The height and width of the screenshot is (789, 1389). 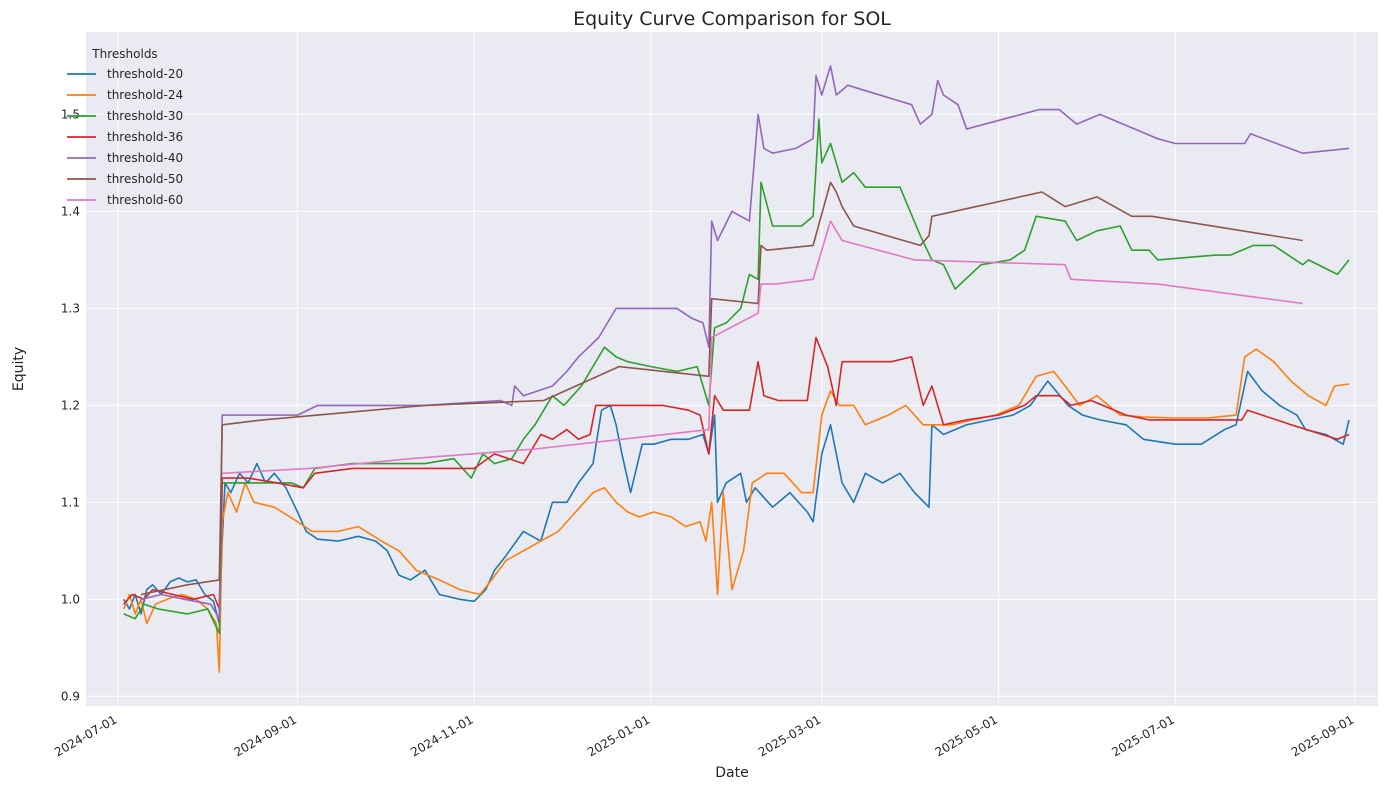 What do you see at coordinates (70, 599) in the screenshot?
I see `y-tick-label: 1.0` at bounding box center [70, 599].